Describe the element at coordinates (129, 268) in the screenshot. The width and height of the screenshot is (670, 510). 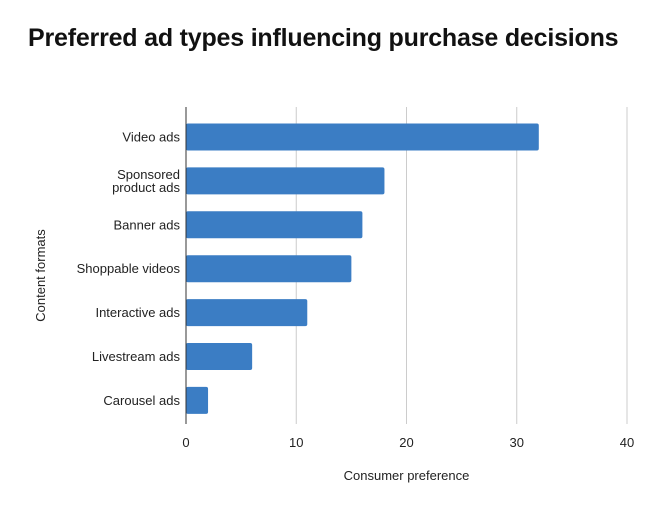
I see `y-tick-label: Shoppable videos` at that location.